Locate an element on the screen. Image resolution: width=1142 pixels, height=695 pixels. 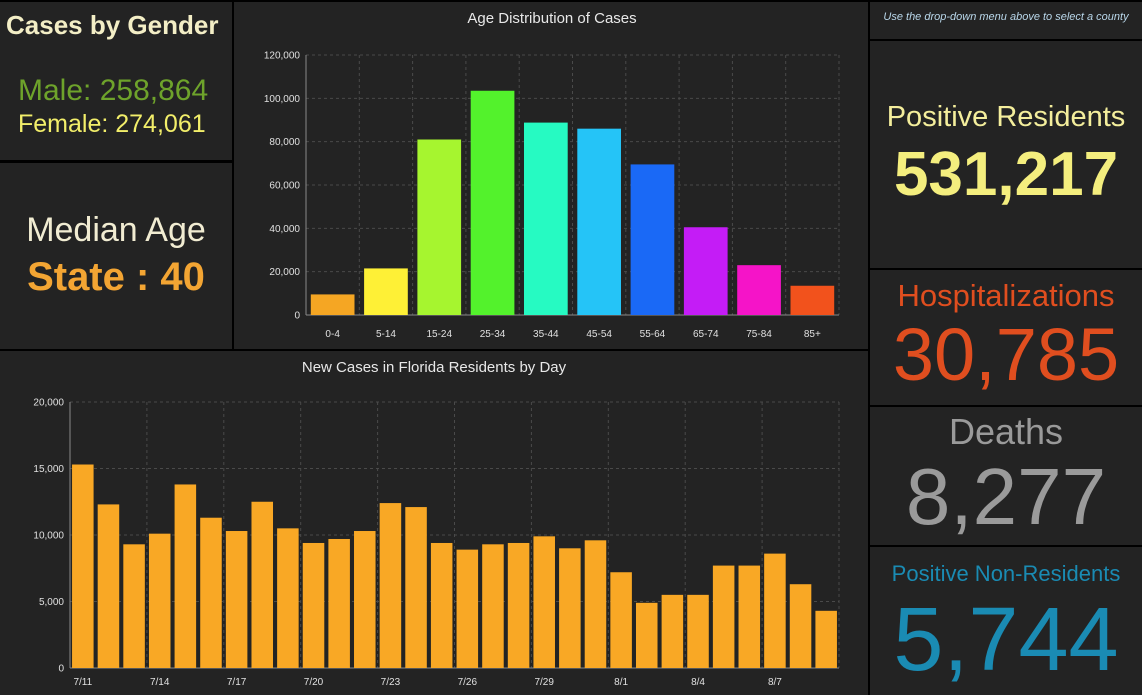
x-tick-label: 7/20 is located at coordinates (314, 682).